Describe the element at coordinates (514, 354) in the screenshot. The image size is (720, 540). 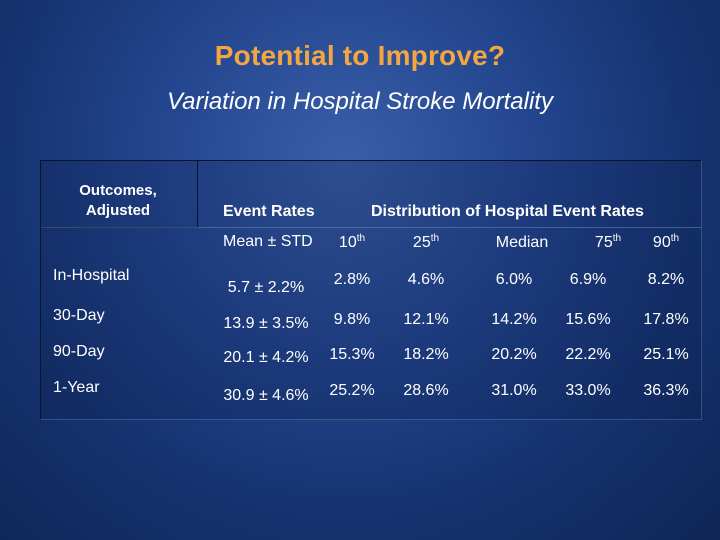
I see `table-cell: 20.2%` at that location.